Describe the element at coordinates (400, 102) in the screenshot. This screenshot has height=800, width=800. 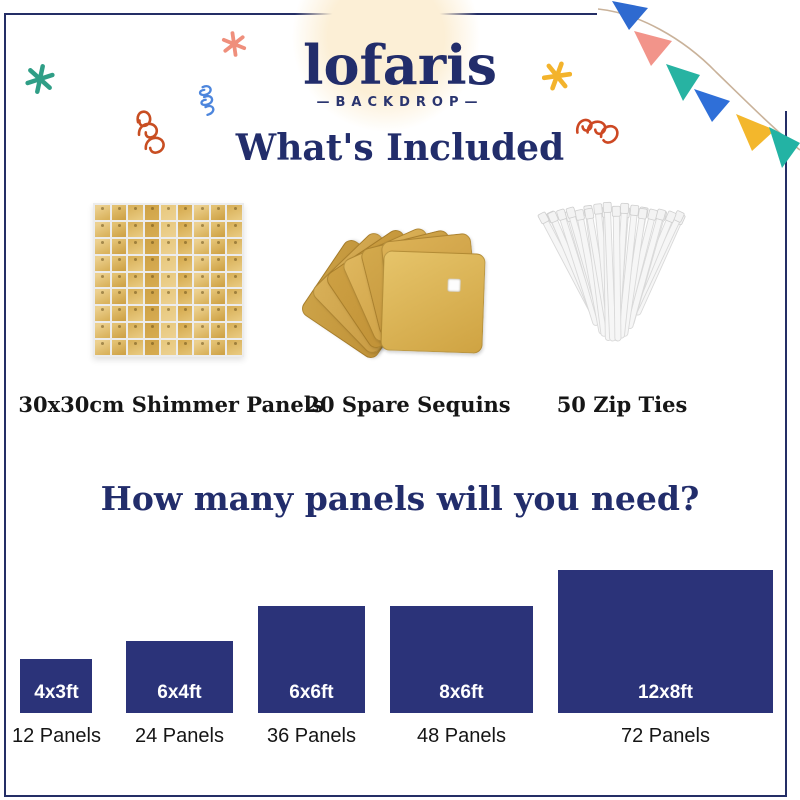
I see `brand-subtitle: —BACKDROP—` at that location.